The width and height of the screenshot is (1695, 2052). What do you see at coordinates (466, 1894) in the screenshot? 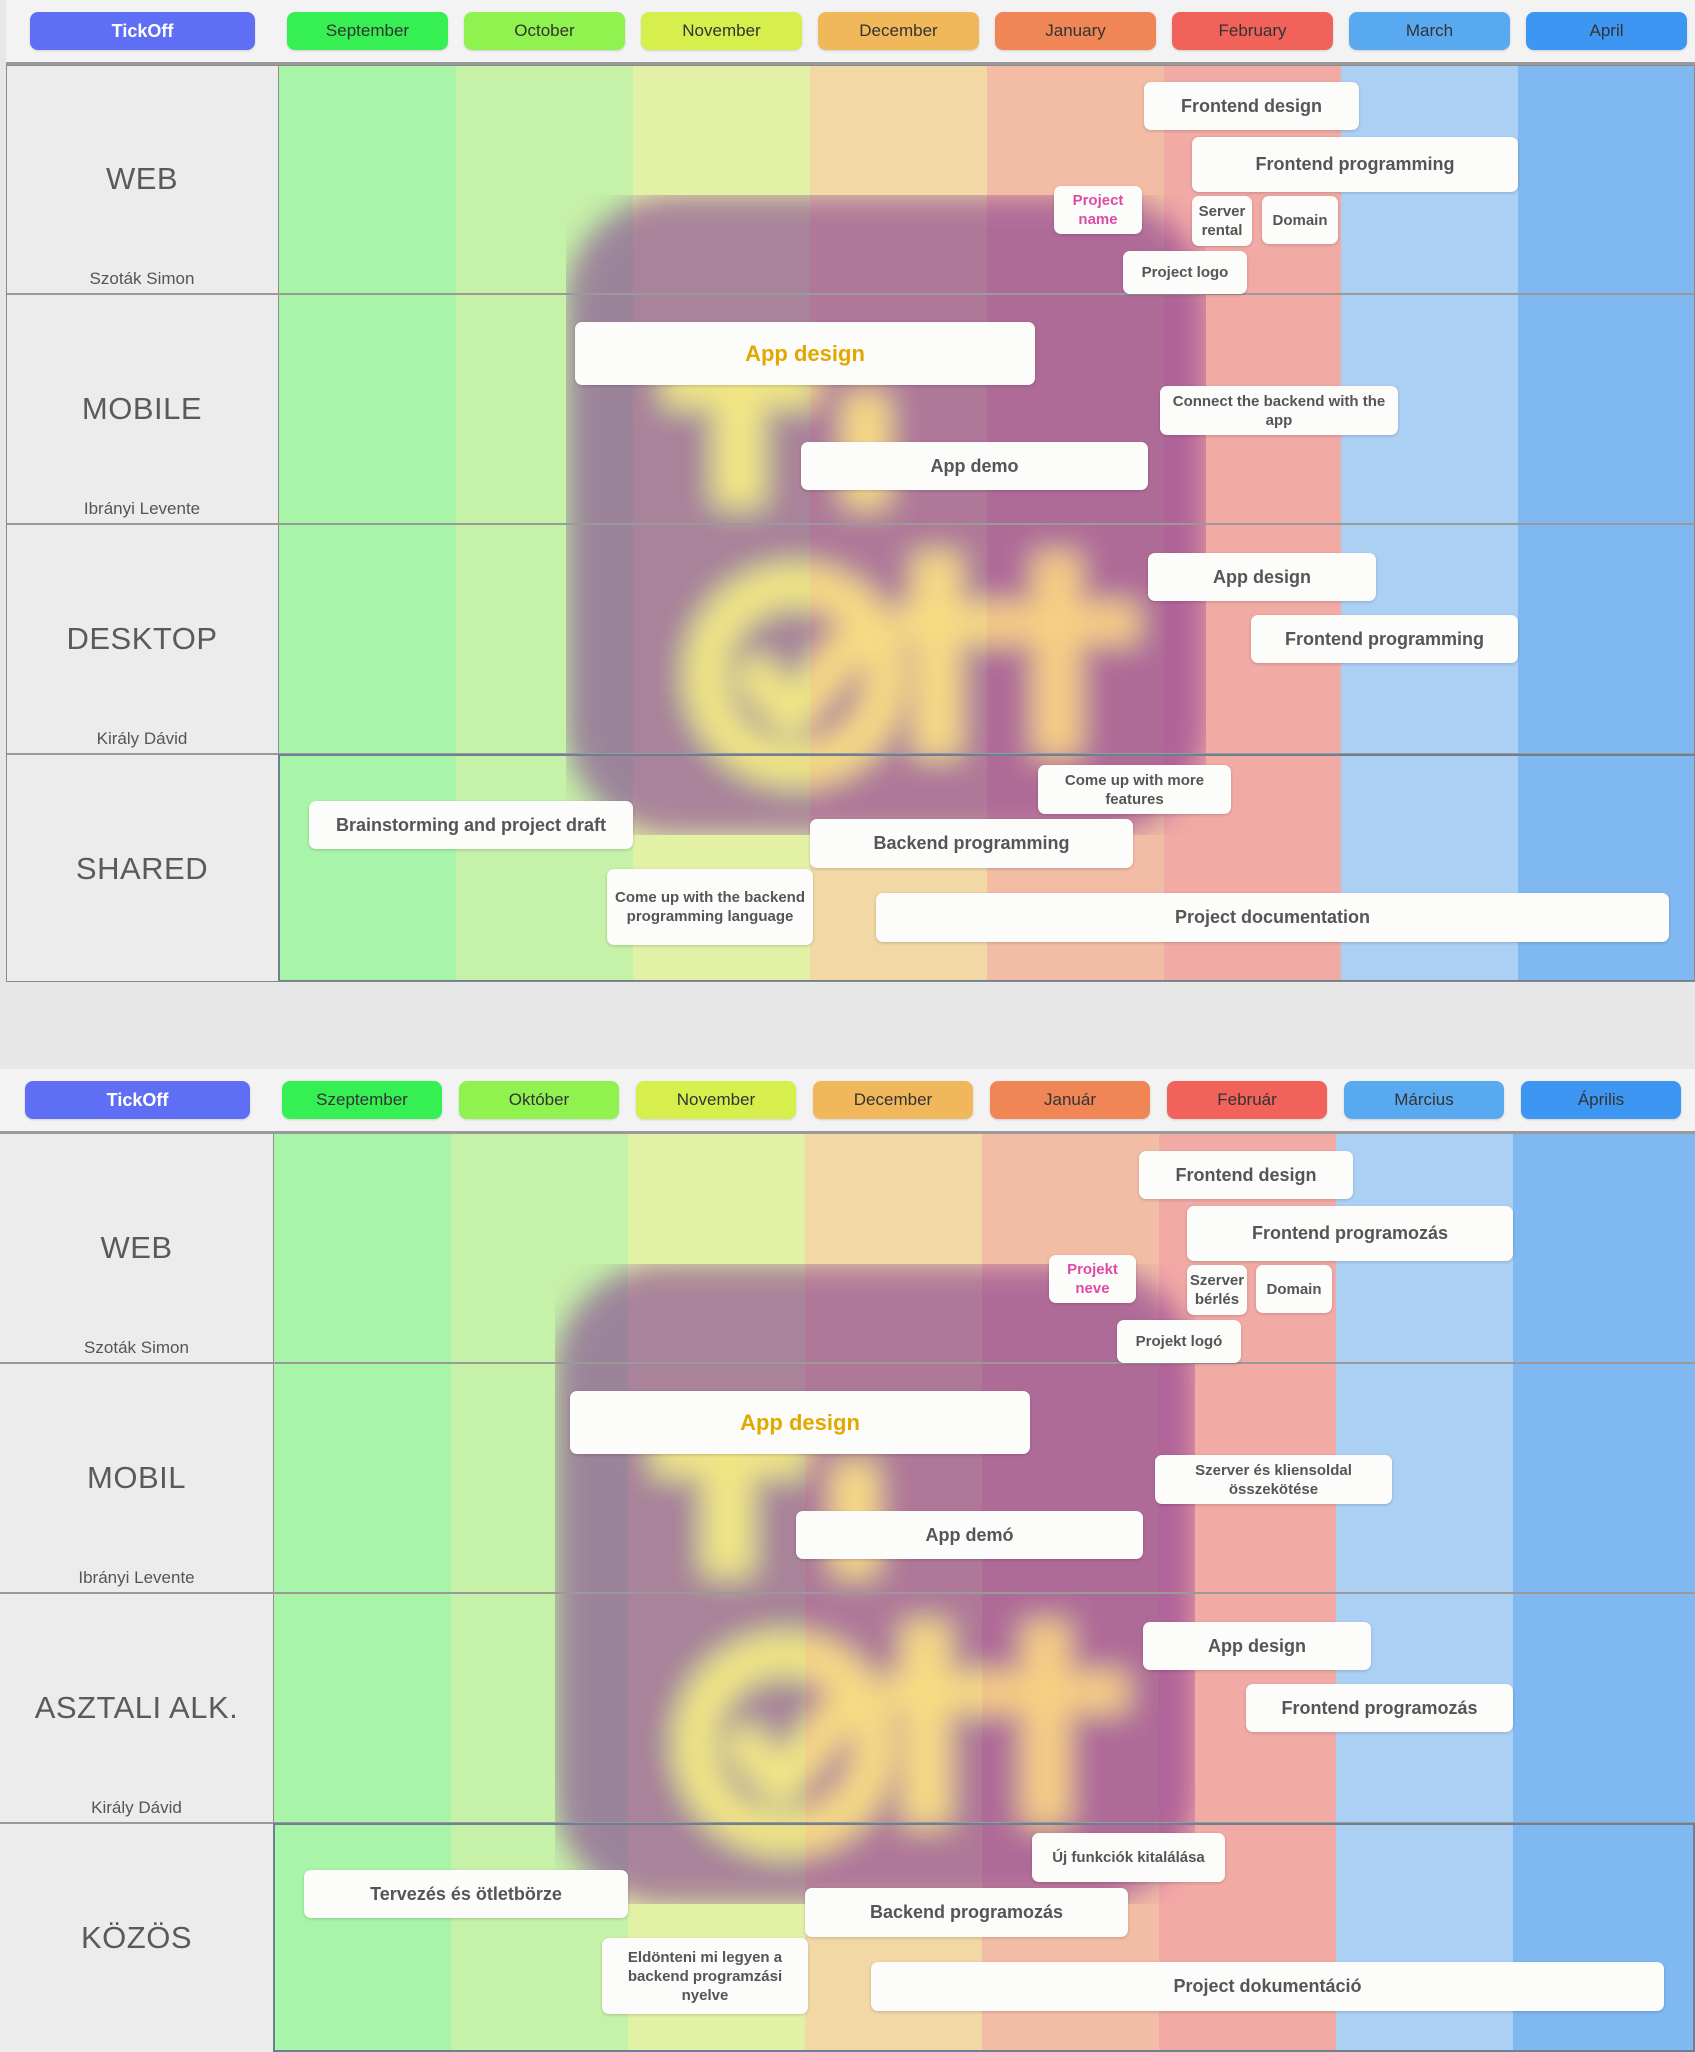
I see `task-card: Tervezés és ötletbörze` at bounding box center [466, 1894].